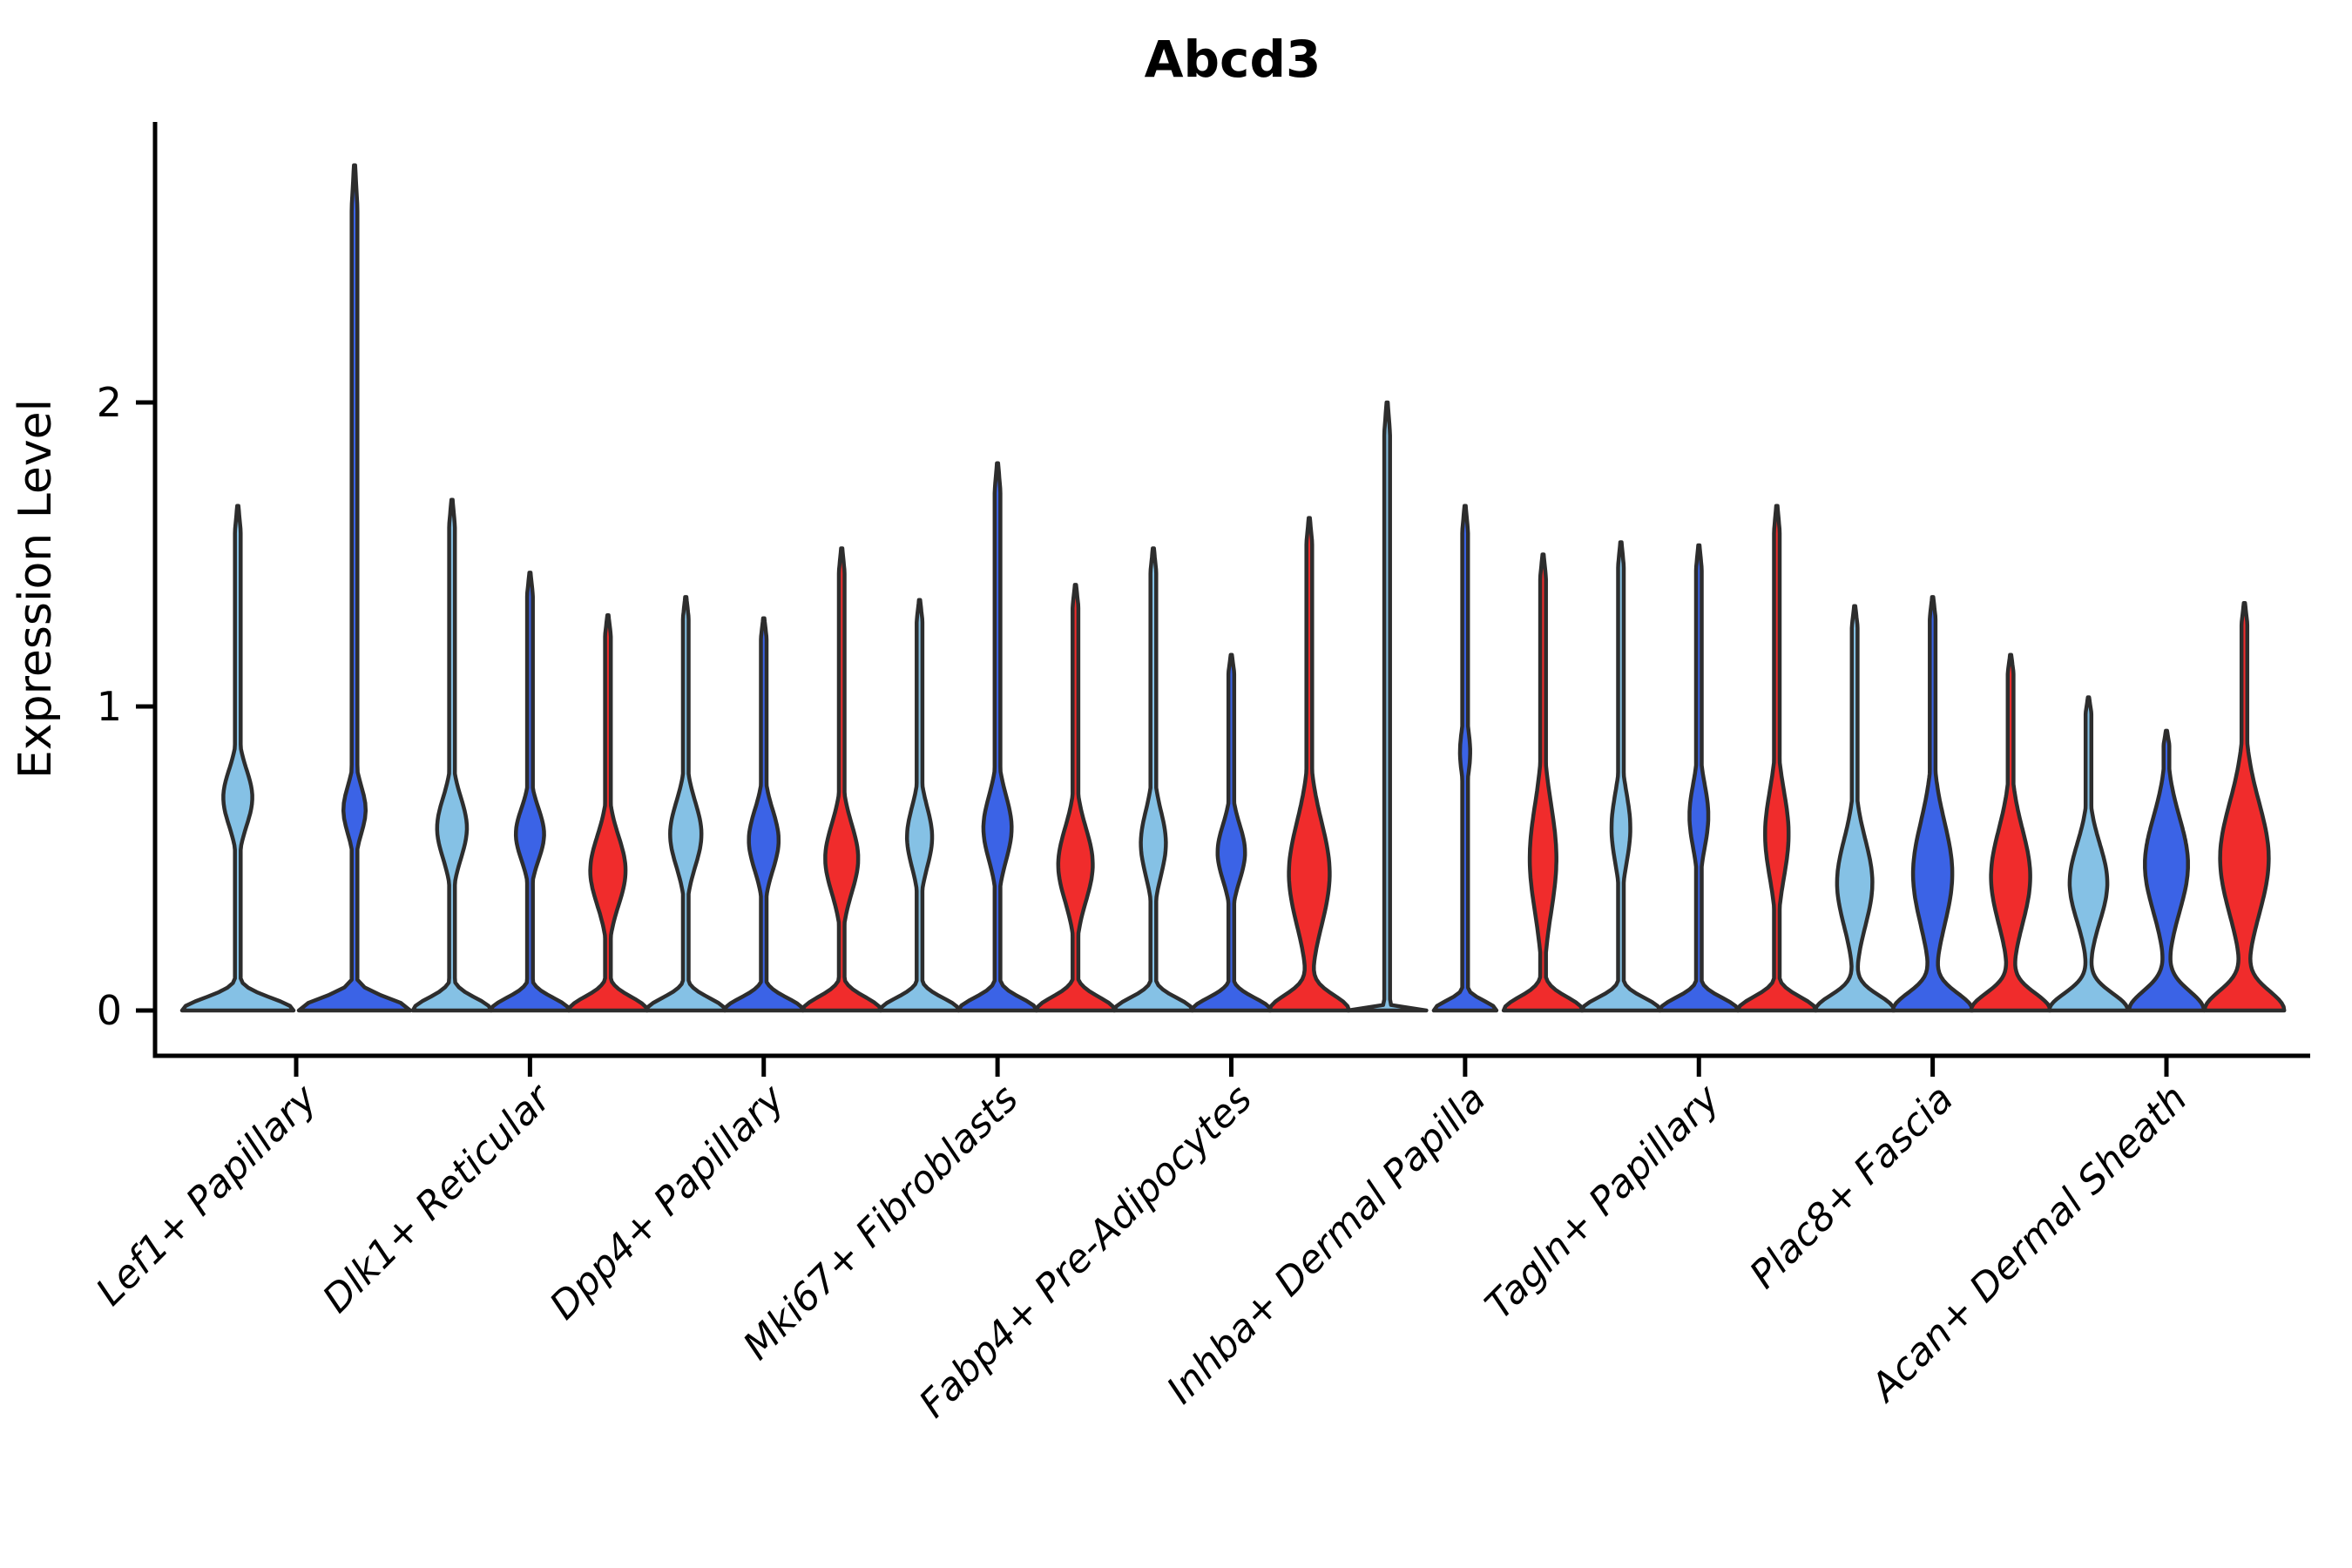  What do you see at coordinates (919, 805) in the screenshot?
I see `violin-mki67-light_blue` at bounding box center [919, 805].